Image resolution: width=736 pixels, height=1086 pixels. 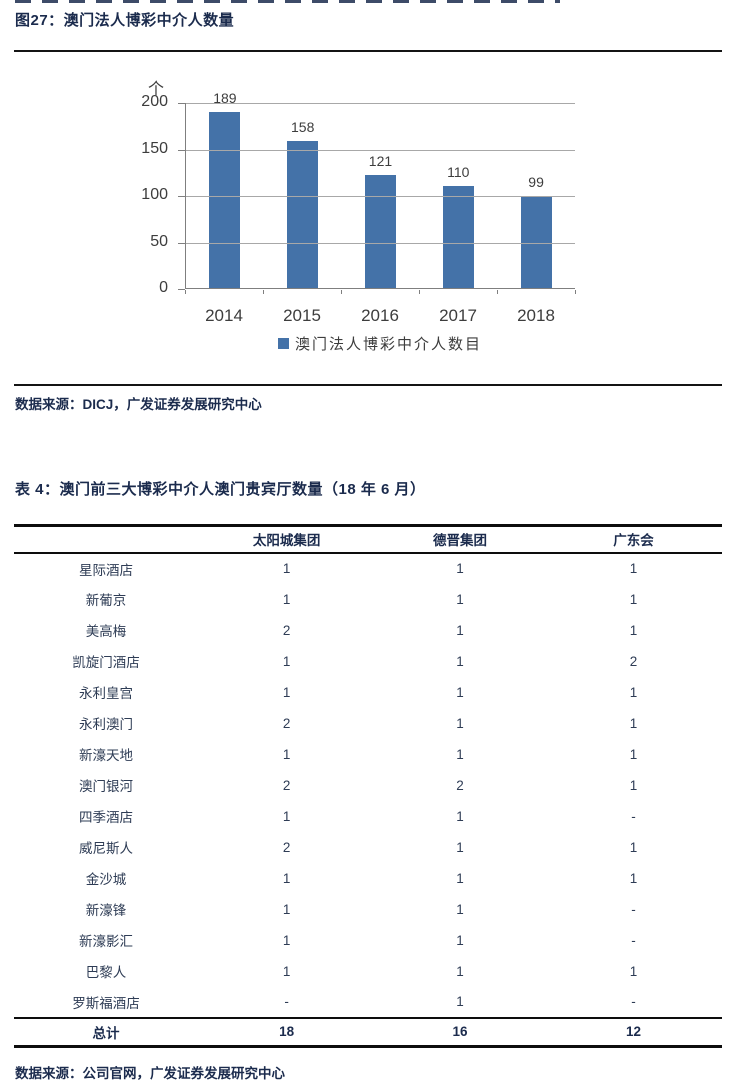 I want to click on table-row: 新濠天地 1 1 1, so click(x=368, y=754).